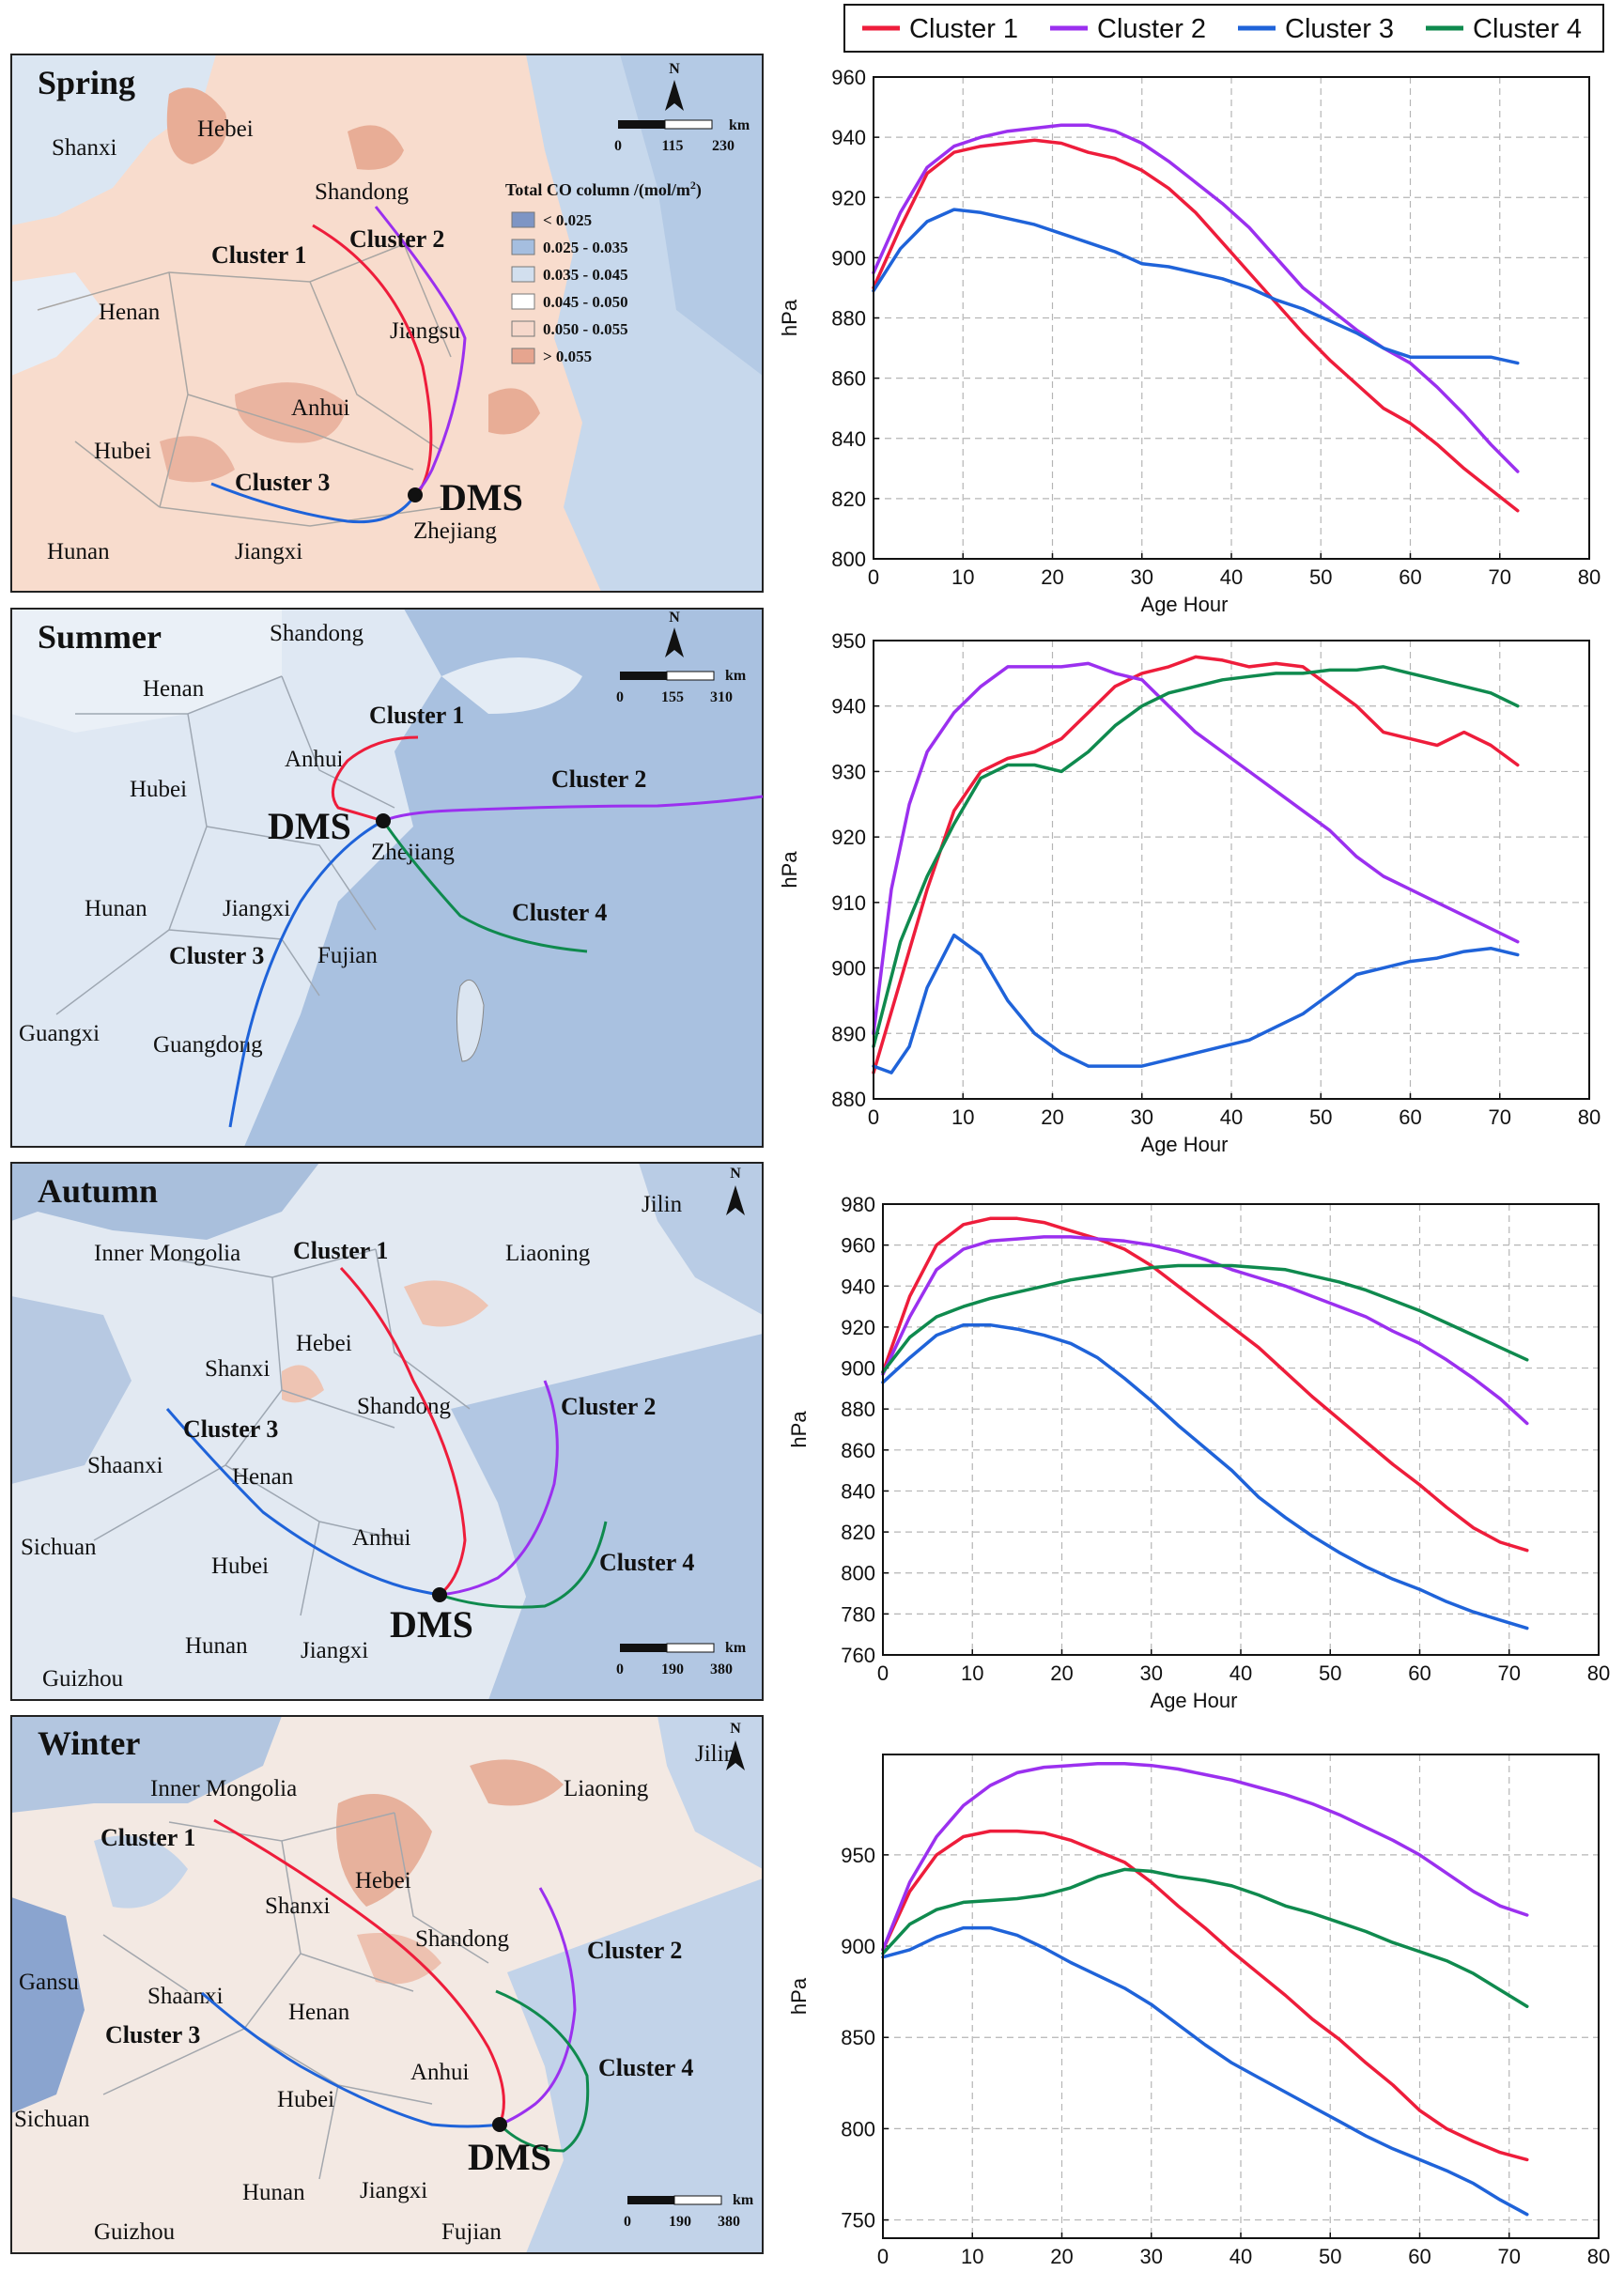 The width and height of the screenshot is (1624, 2272). What do you see at coordinates (883, 2256) in the screenshot?
I see `x-tick-label: 0` at bounding box center [883, 2256].